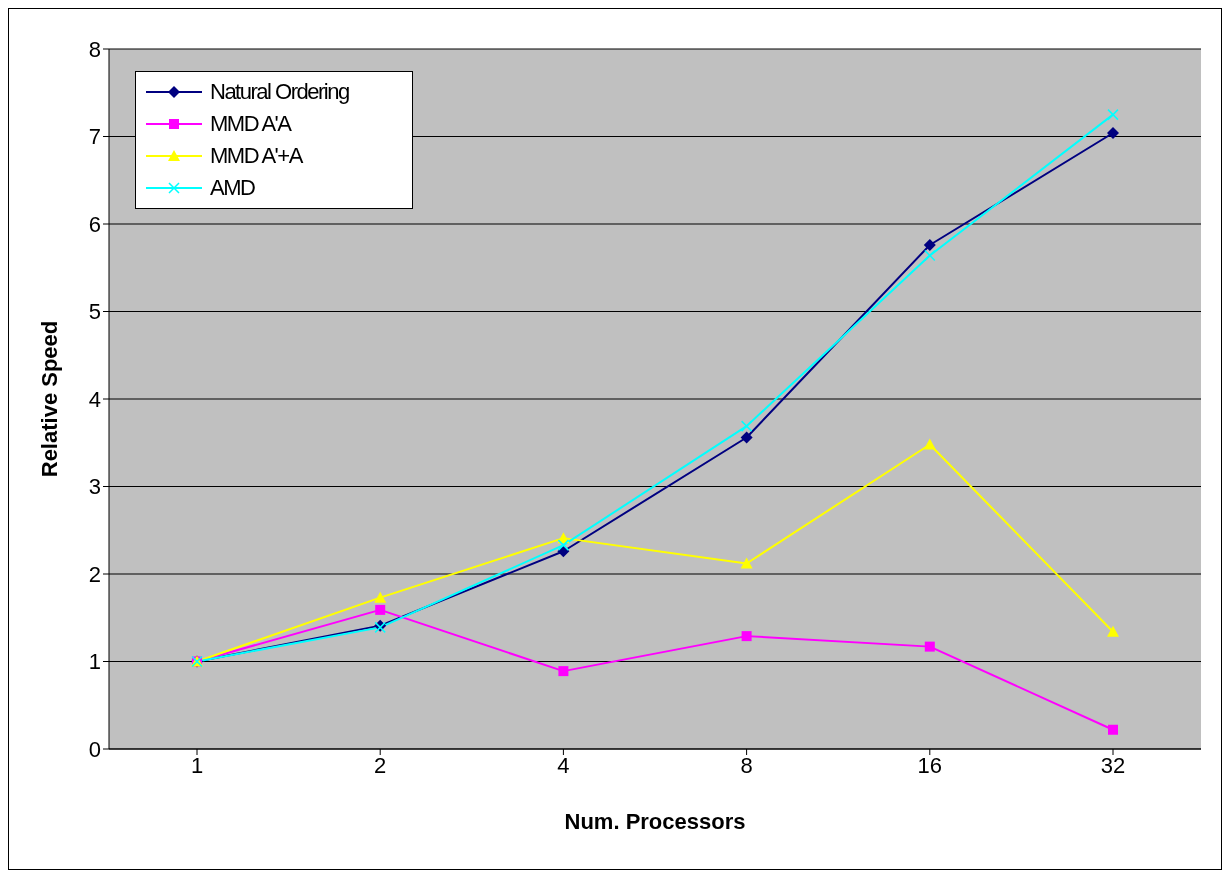  I want to click on legend-label: MMD A'A, so click(250, 124).